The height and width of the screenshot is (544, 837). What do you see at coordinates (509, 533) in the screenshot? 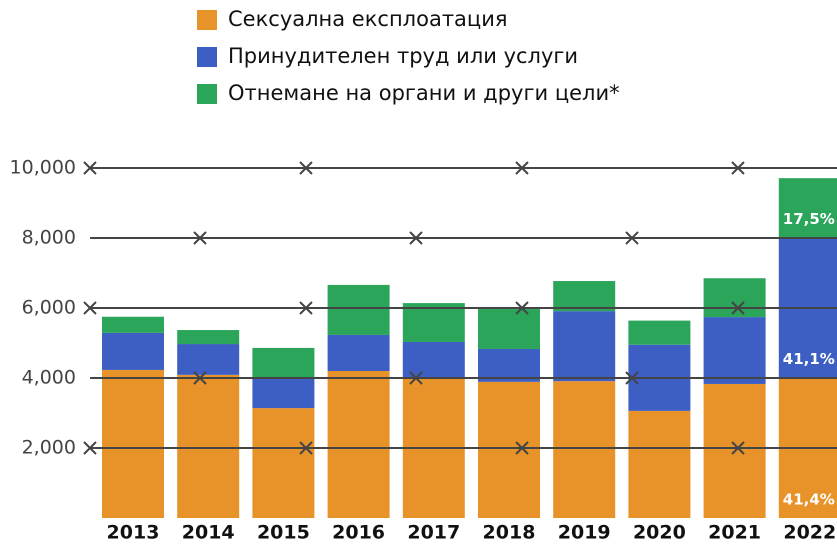
I see `x-tick-label: 2018` at bounding box center [509, 533].